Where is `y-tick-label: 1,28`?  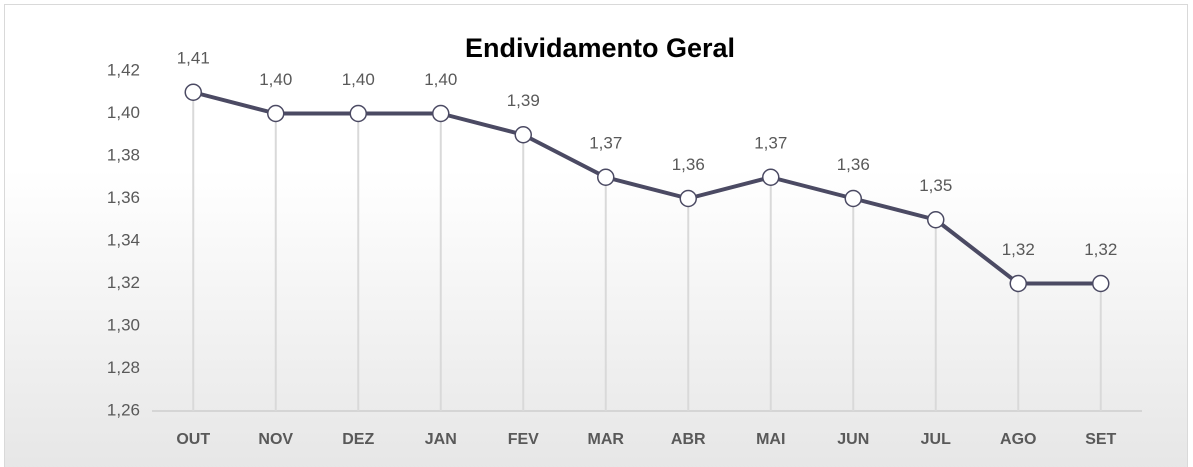
y-tick-label: 1,28 is located at coordinates (123, 367).